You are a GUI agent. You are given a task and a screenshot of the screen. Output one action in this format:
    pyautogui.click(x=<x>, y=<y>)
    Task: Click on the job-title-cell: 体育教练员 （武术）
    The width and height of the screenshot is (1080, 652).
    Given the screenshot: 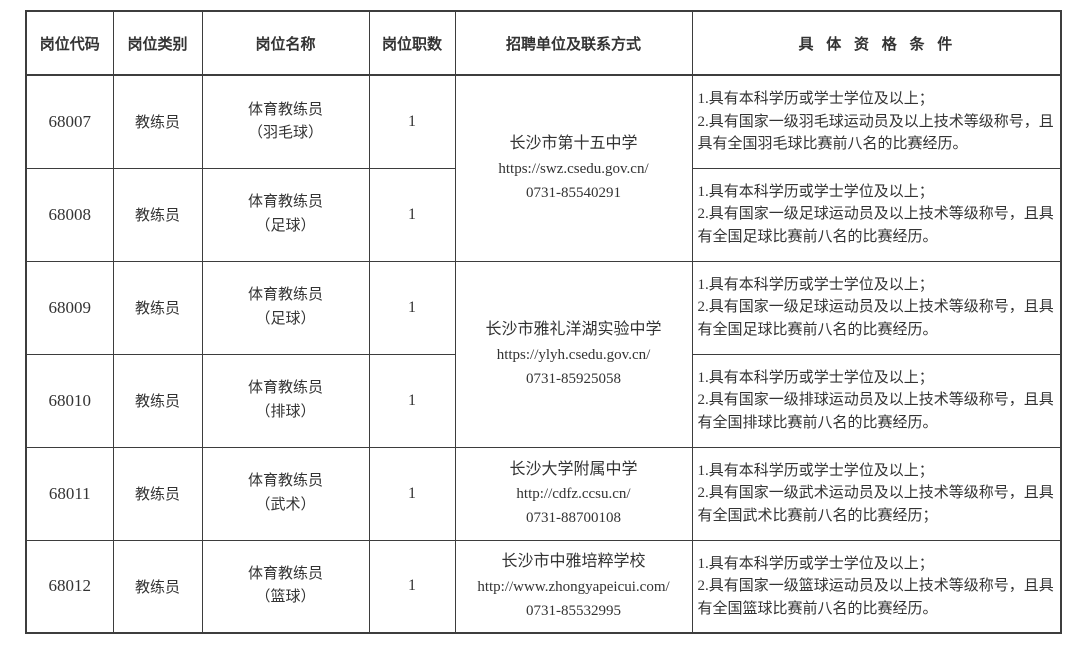 What is the action you would take?
    pyautogui.click(x=285, y=493)
    